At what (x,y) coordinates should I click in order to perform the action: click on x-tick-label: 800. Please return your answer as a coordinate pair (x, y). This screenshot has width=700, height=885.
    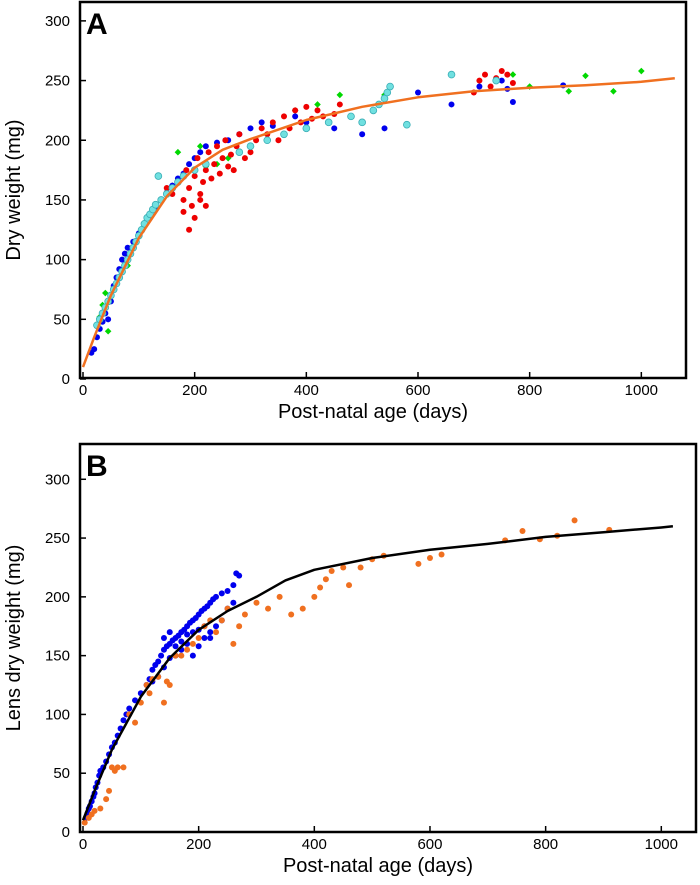
    Looking at the image, I should click on (545, 844).